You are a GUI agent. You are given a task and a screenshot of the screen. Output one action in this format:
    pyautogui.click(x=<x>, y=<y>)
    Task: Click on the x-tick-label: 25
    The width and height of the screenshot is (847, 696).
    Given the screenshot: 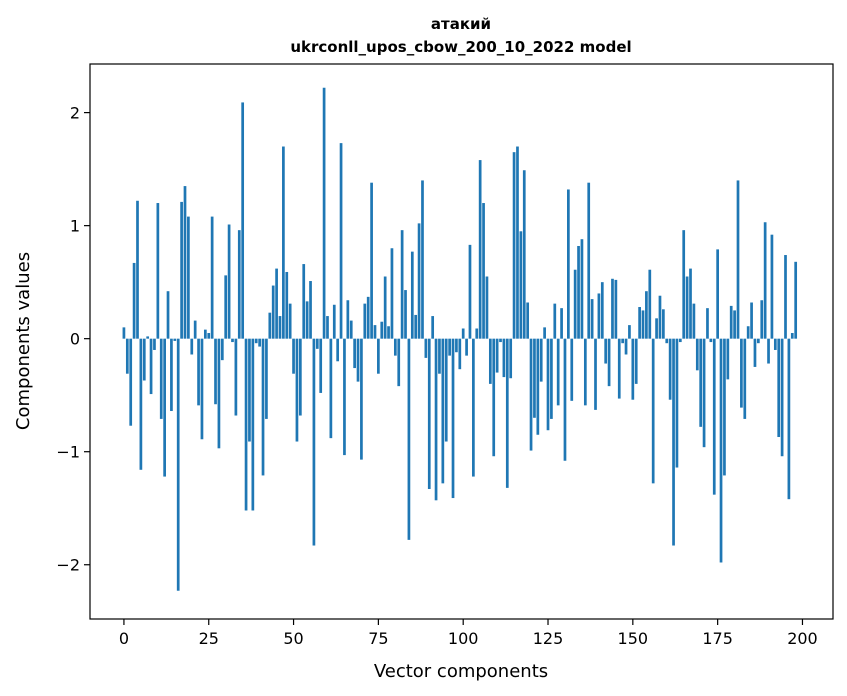 What is the action you would take?
    pyautogui.click(x=209, y=638)
    